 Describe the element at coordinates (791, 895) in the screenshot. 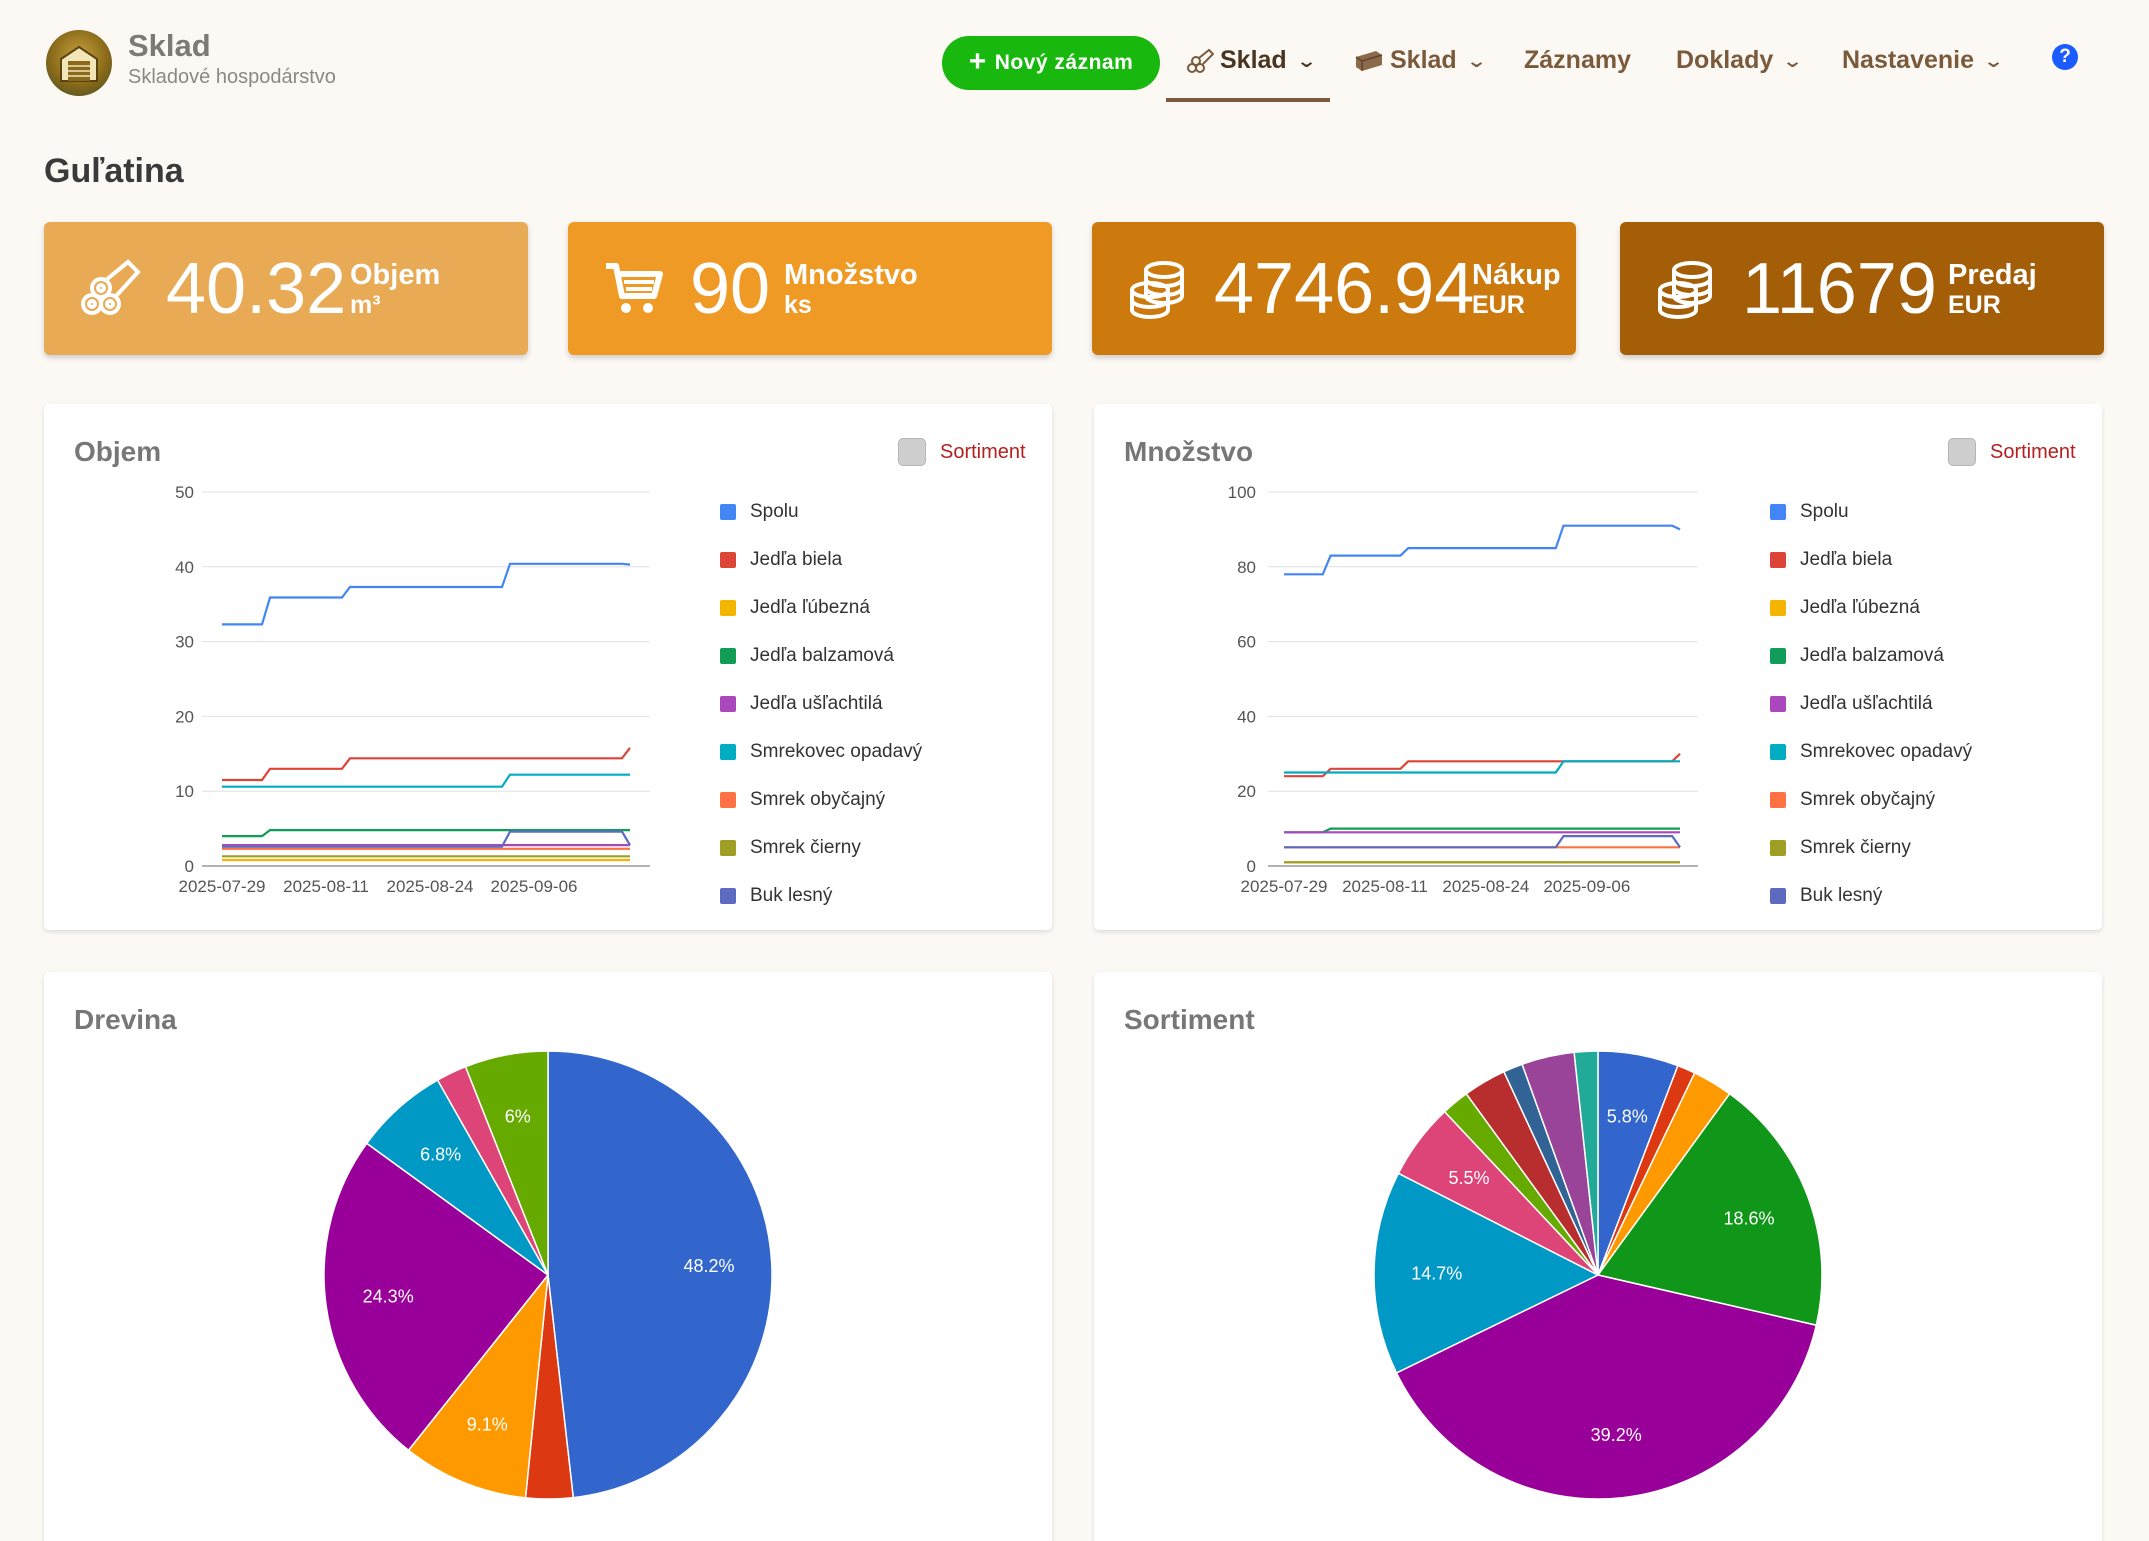

I see `legend-label: Buk lesný` at that location.